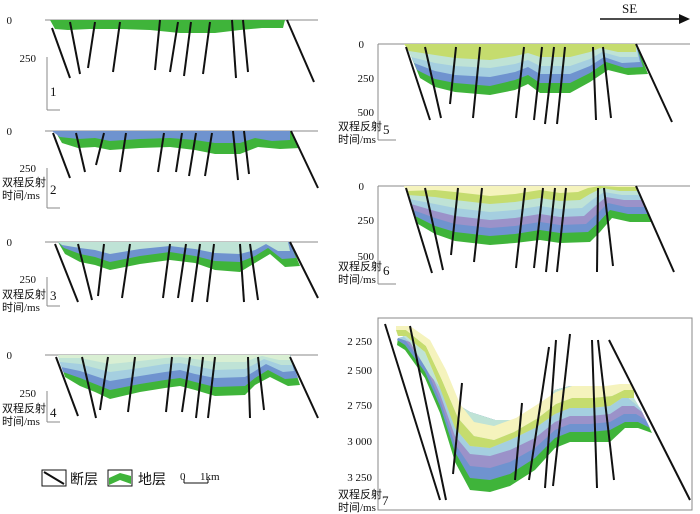  What do you see at coordinates (629, 8) in the screenshot?
I see `direction-label: SE` at bounding box center [629, 8].